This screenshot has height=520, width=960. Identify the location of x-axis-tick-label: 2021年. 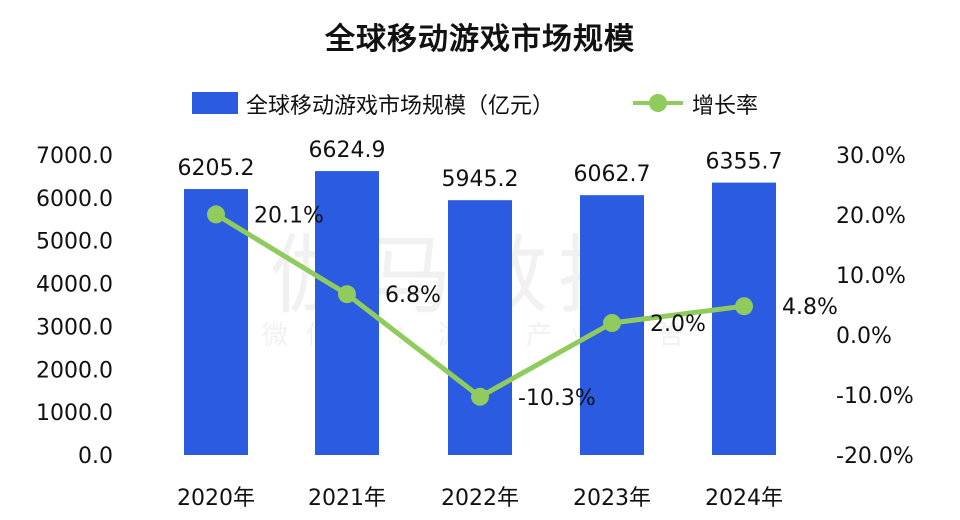
(347, 498).